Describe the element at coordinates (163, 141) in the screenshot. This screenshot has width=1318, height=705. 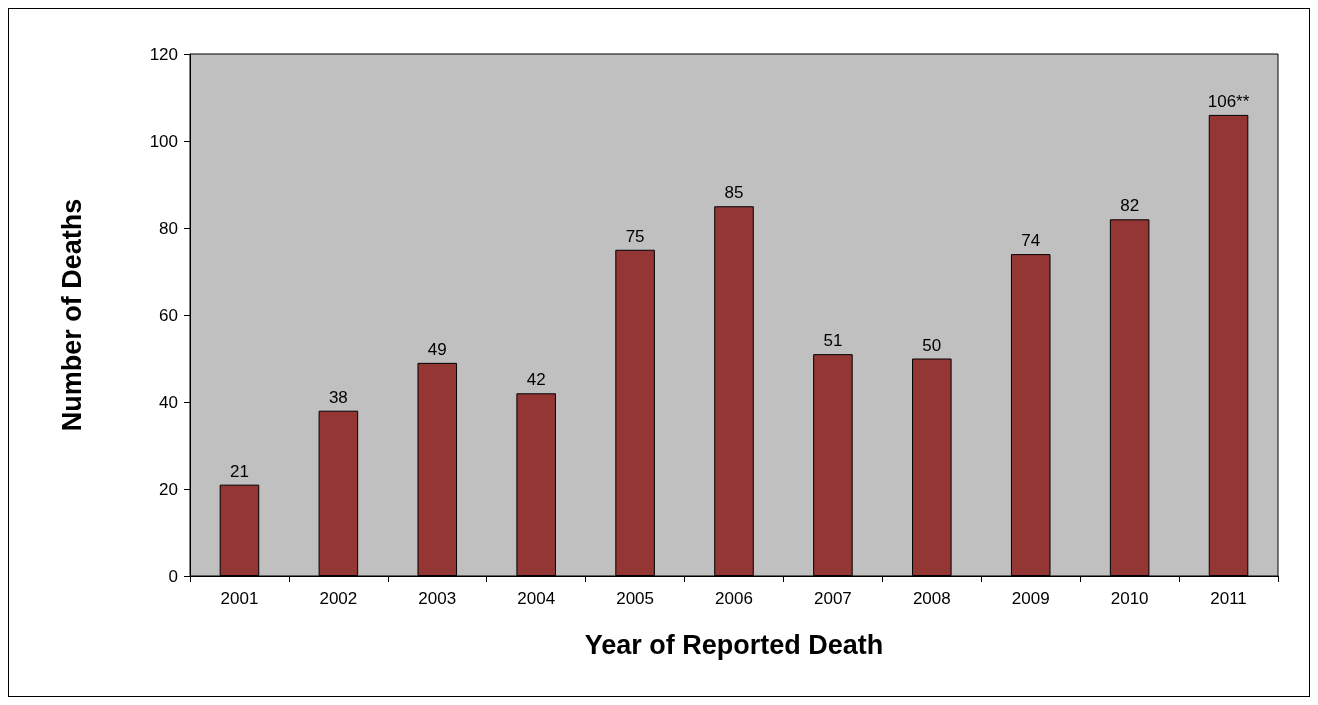
I see `y-tick-label: 100` at that location.